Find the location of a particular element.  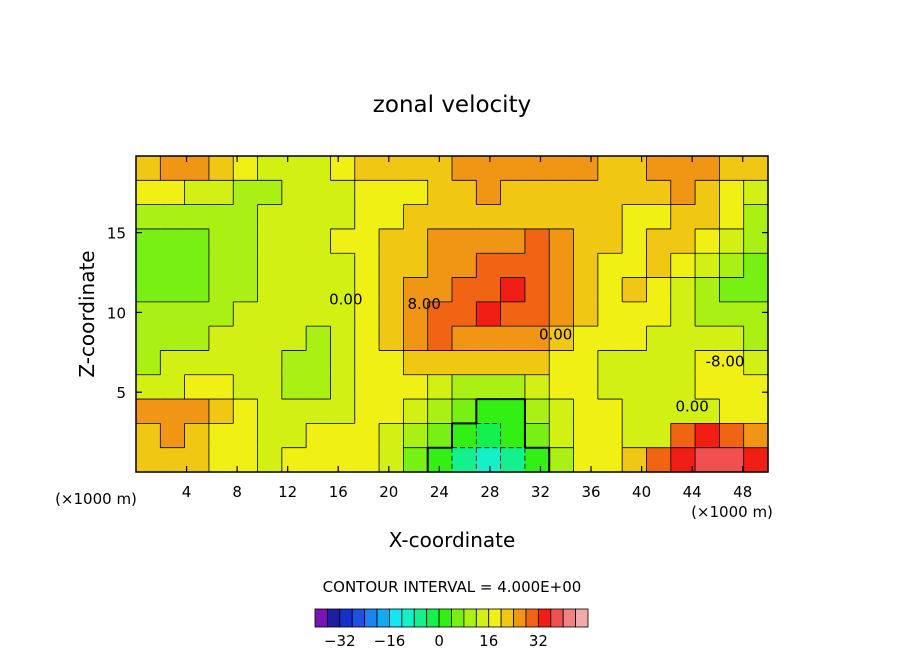

contour-labels: 0.00 8.00 0.00 -8.00 0.00 is located at coordinates (536, 352).